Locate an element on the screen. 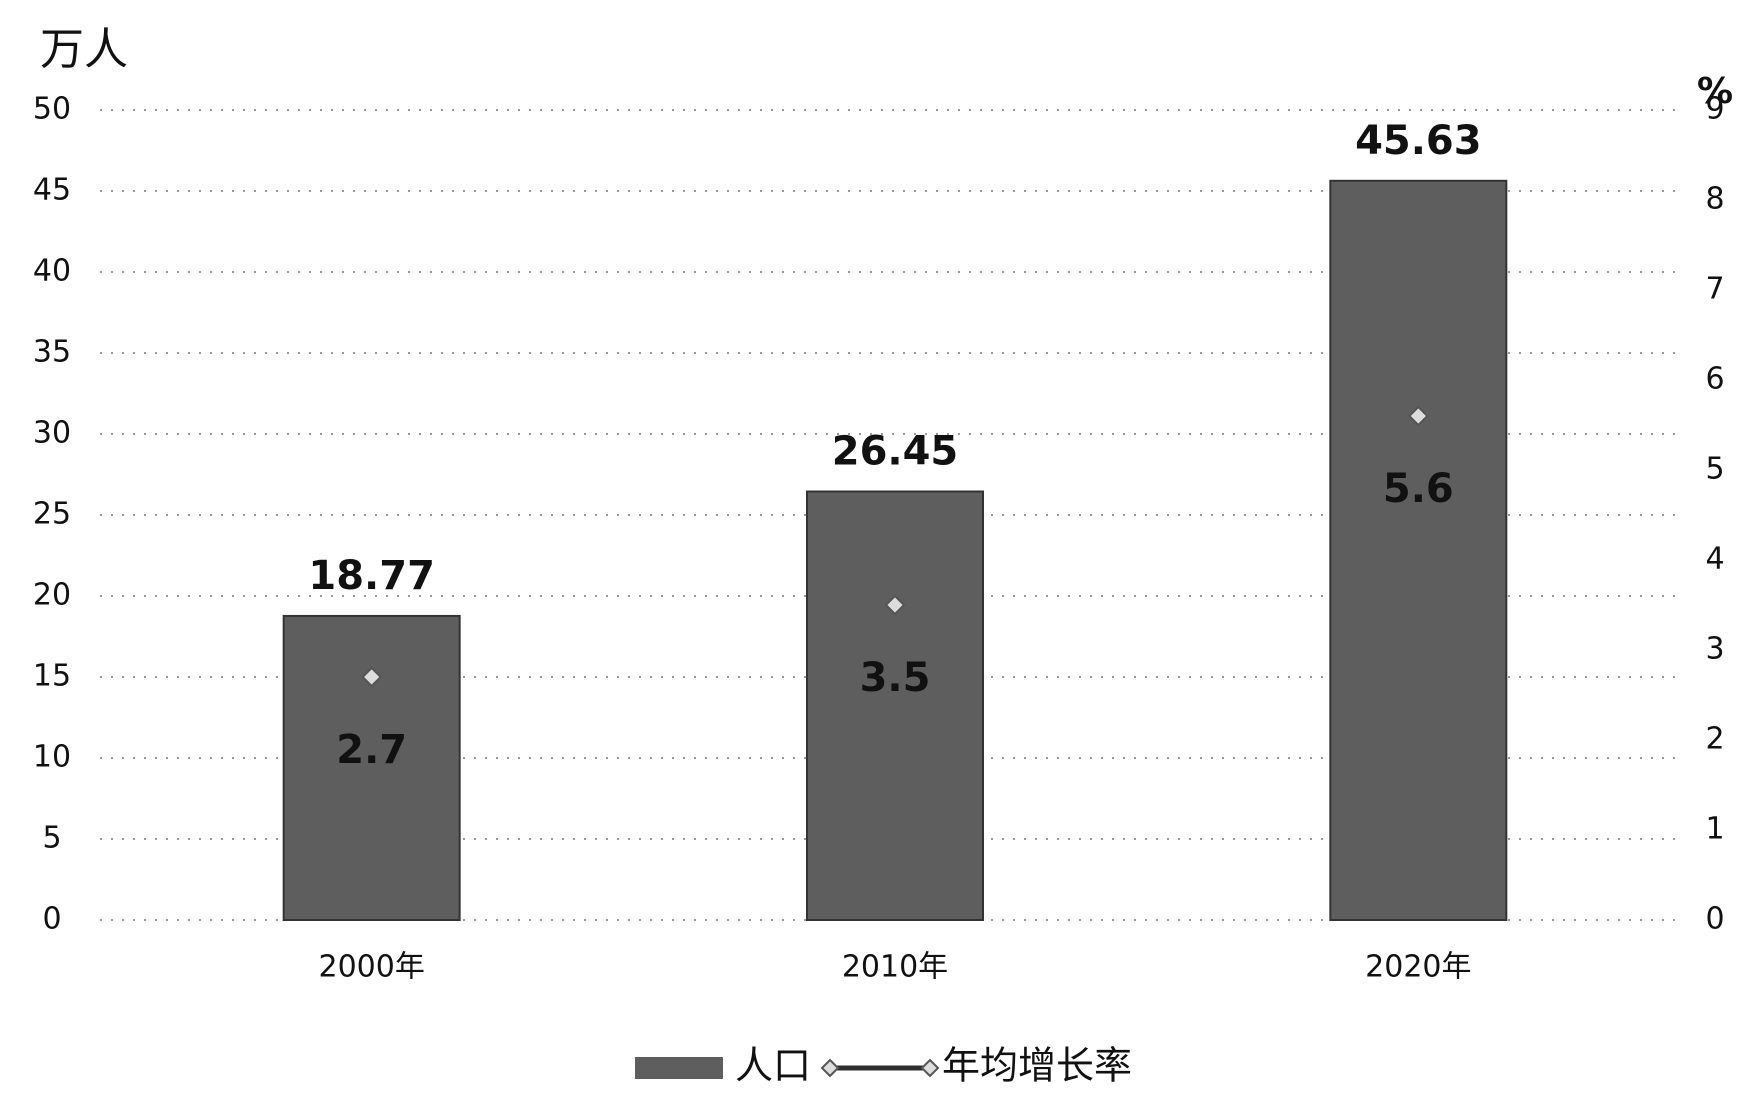  y2-tick-label: 4 is located at coordinates (1714, 559).